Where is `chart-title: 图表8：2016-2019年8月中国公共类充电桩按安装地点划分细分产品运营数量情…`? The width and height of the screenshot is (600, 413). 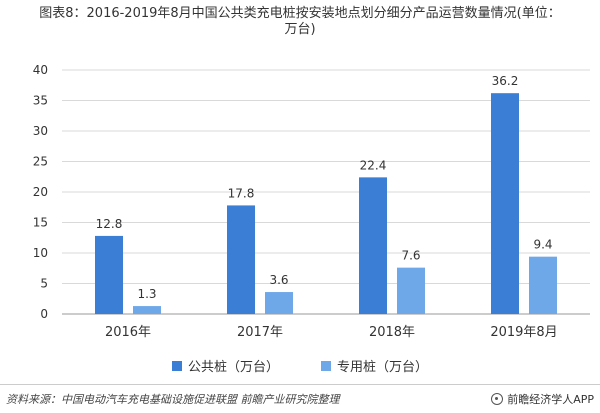 chart-title: 图表8：2016-2019年8月中国公共类充电桩按安装地点划分细分产品运营数量情… is located at coordinates (300, 22).